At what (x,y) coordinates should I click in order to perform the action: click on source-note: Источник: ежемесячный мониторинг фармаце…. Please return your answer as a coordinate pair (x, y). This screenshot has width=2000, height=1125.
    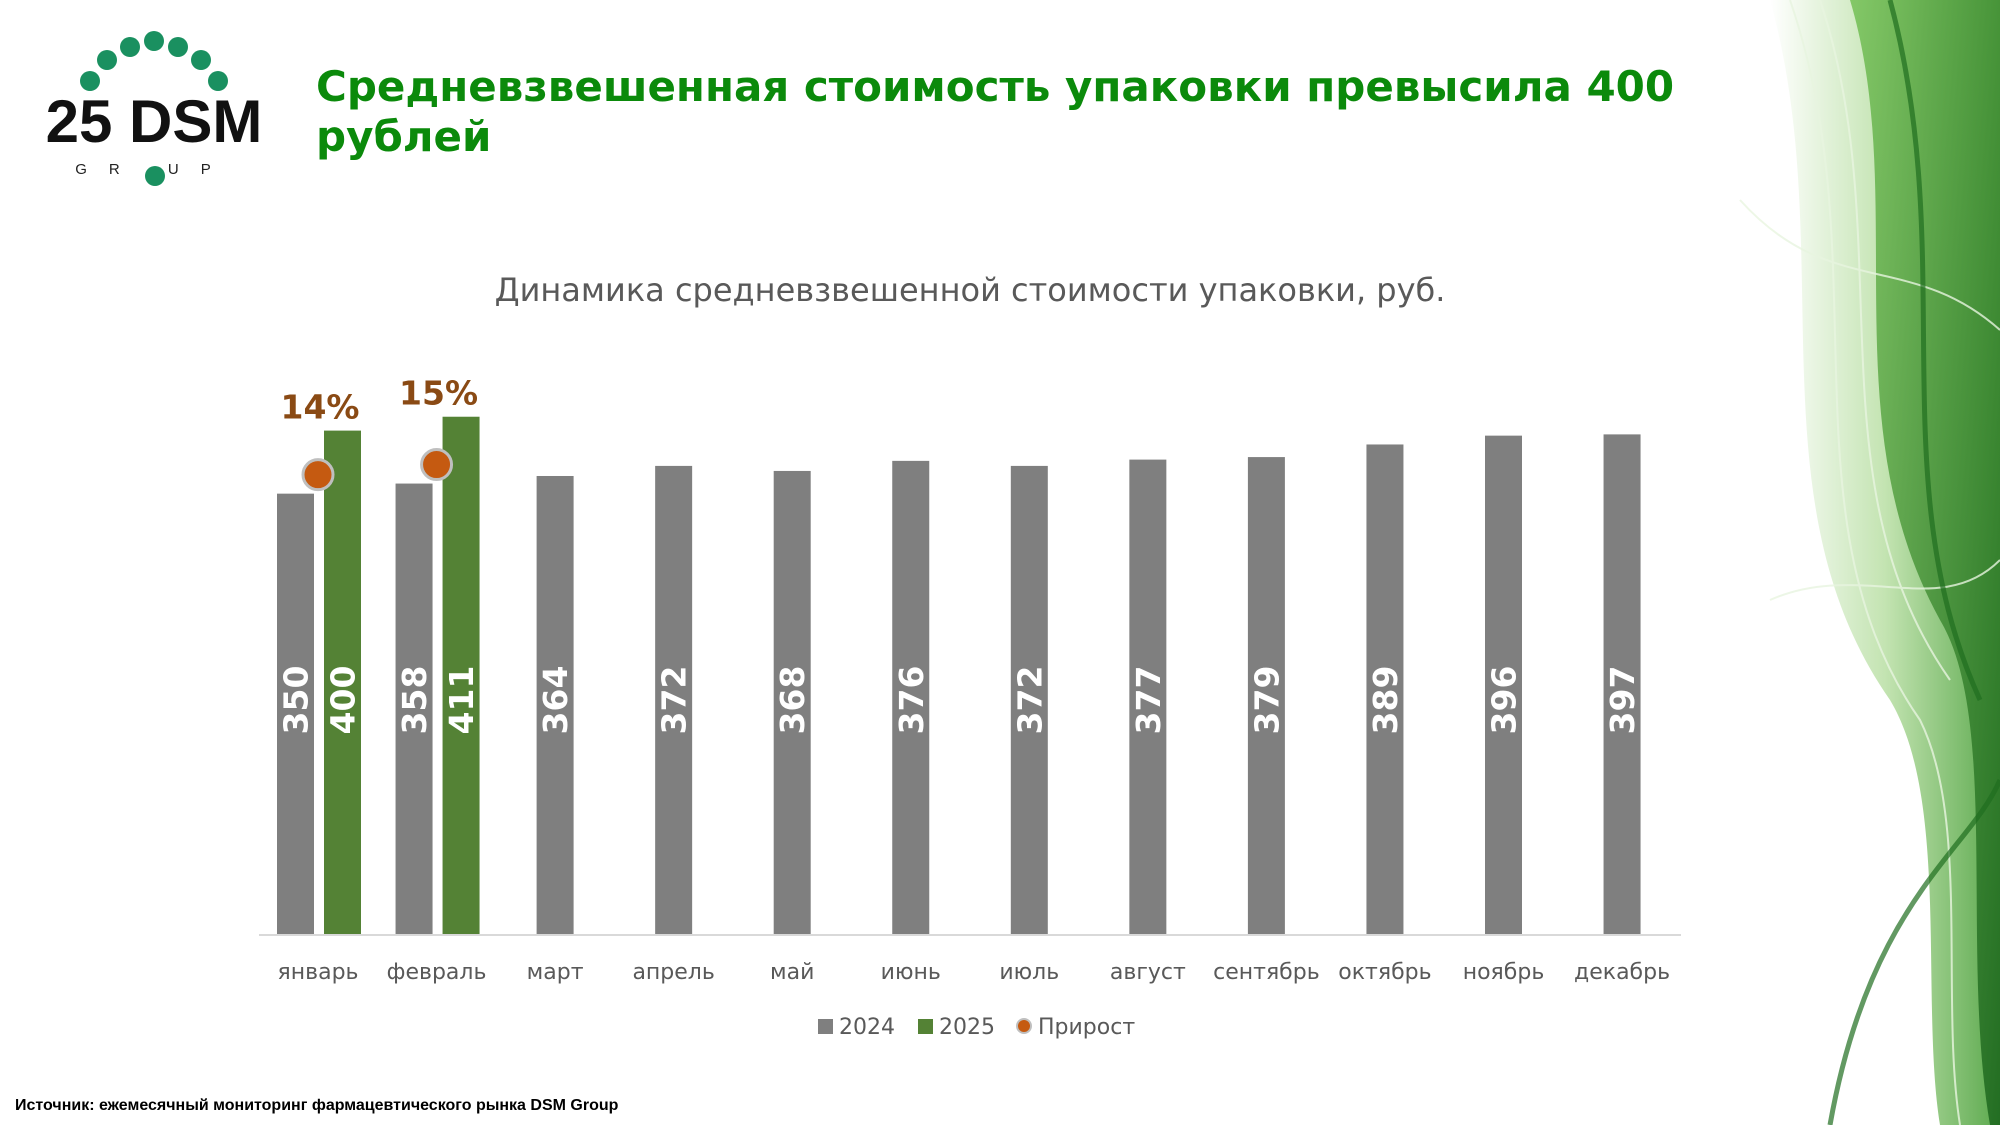
    Looking at the image, I should click on (317, 1105).